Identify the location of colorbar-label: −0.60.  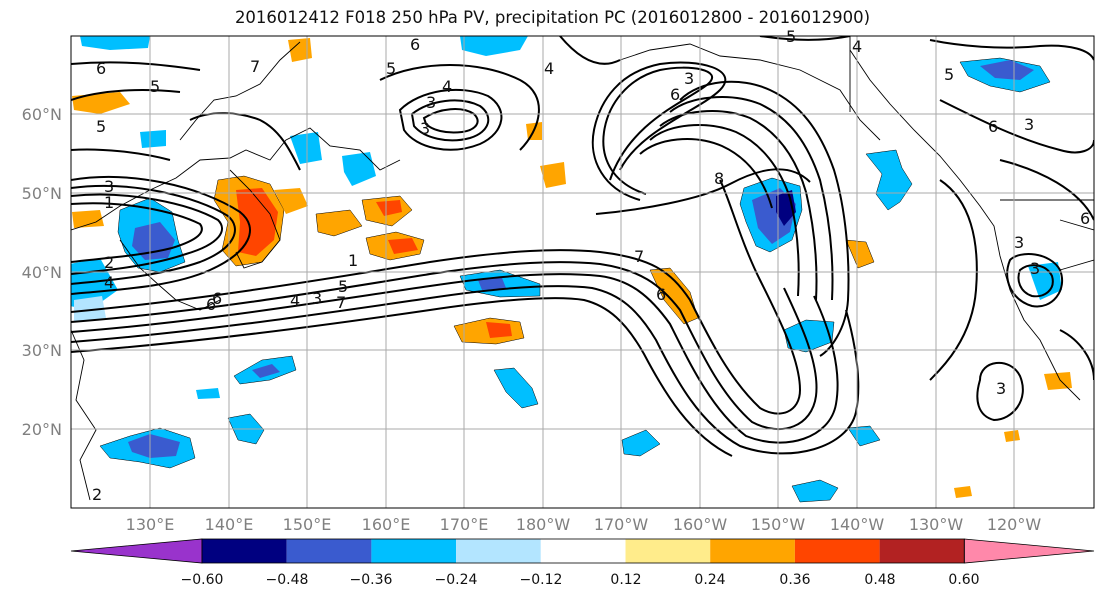
(202, 580).